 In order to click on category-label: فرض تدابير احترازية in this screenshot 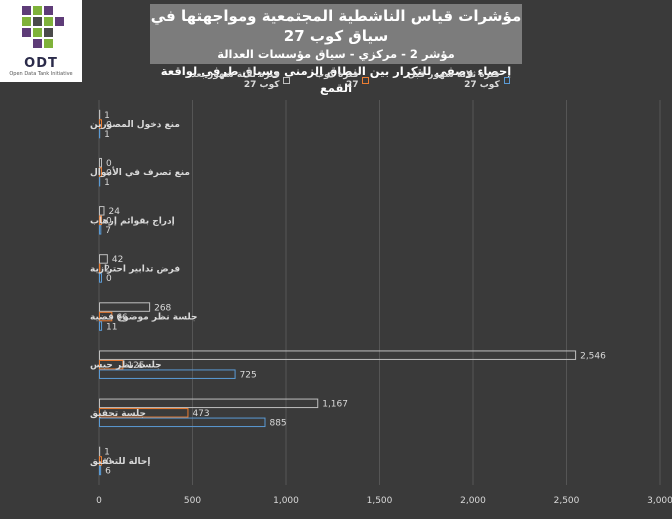, I will do `click(135, 269)`.